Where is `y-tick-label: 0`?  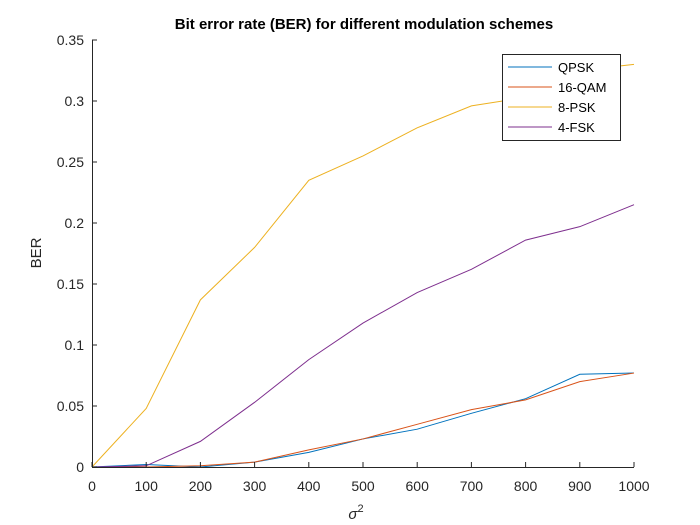 y-tick-label: 0 is located at coordinates (80, 467).